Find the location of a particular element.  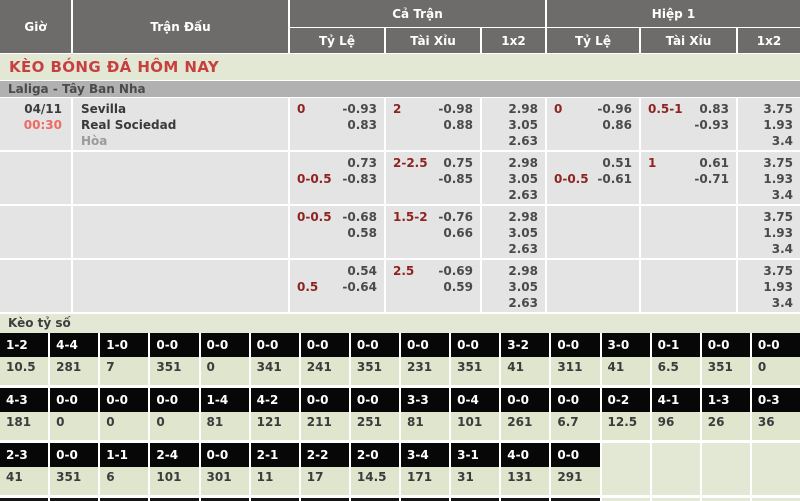

score-option-label: 4-1 is located at coordinates (675, 400).